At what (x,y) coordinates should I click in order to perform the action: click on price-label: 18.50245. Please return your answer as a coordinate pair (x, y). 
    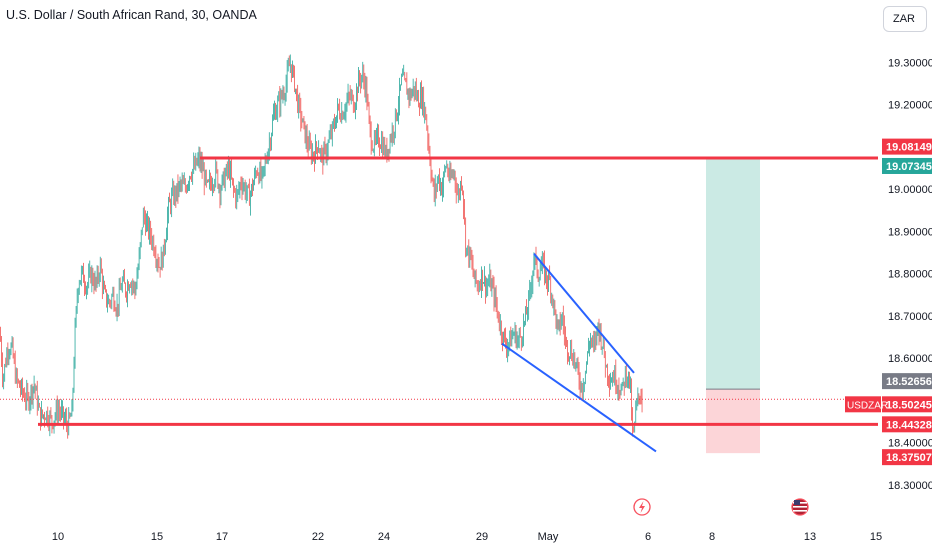
    Looking at the image, I should click on (909, 405).